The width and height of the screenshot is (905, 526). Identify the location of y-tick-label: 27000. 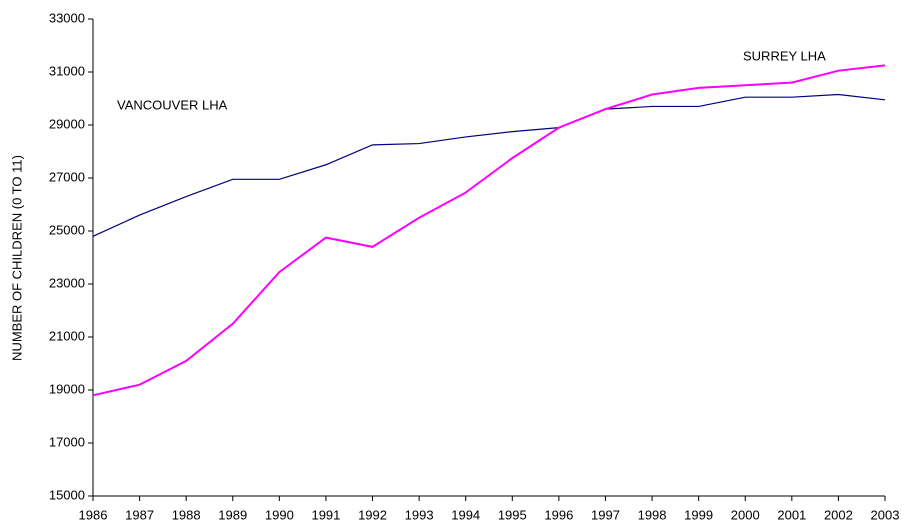
(67, 176).